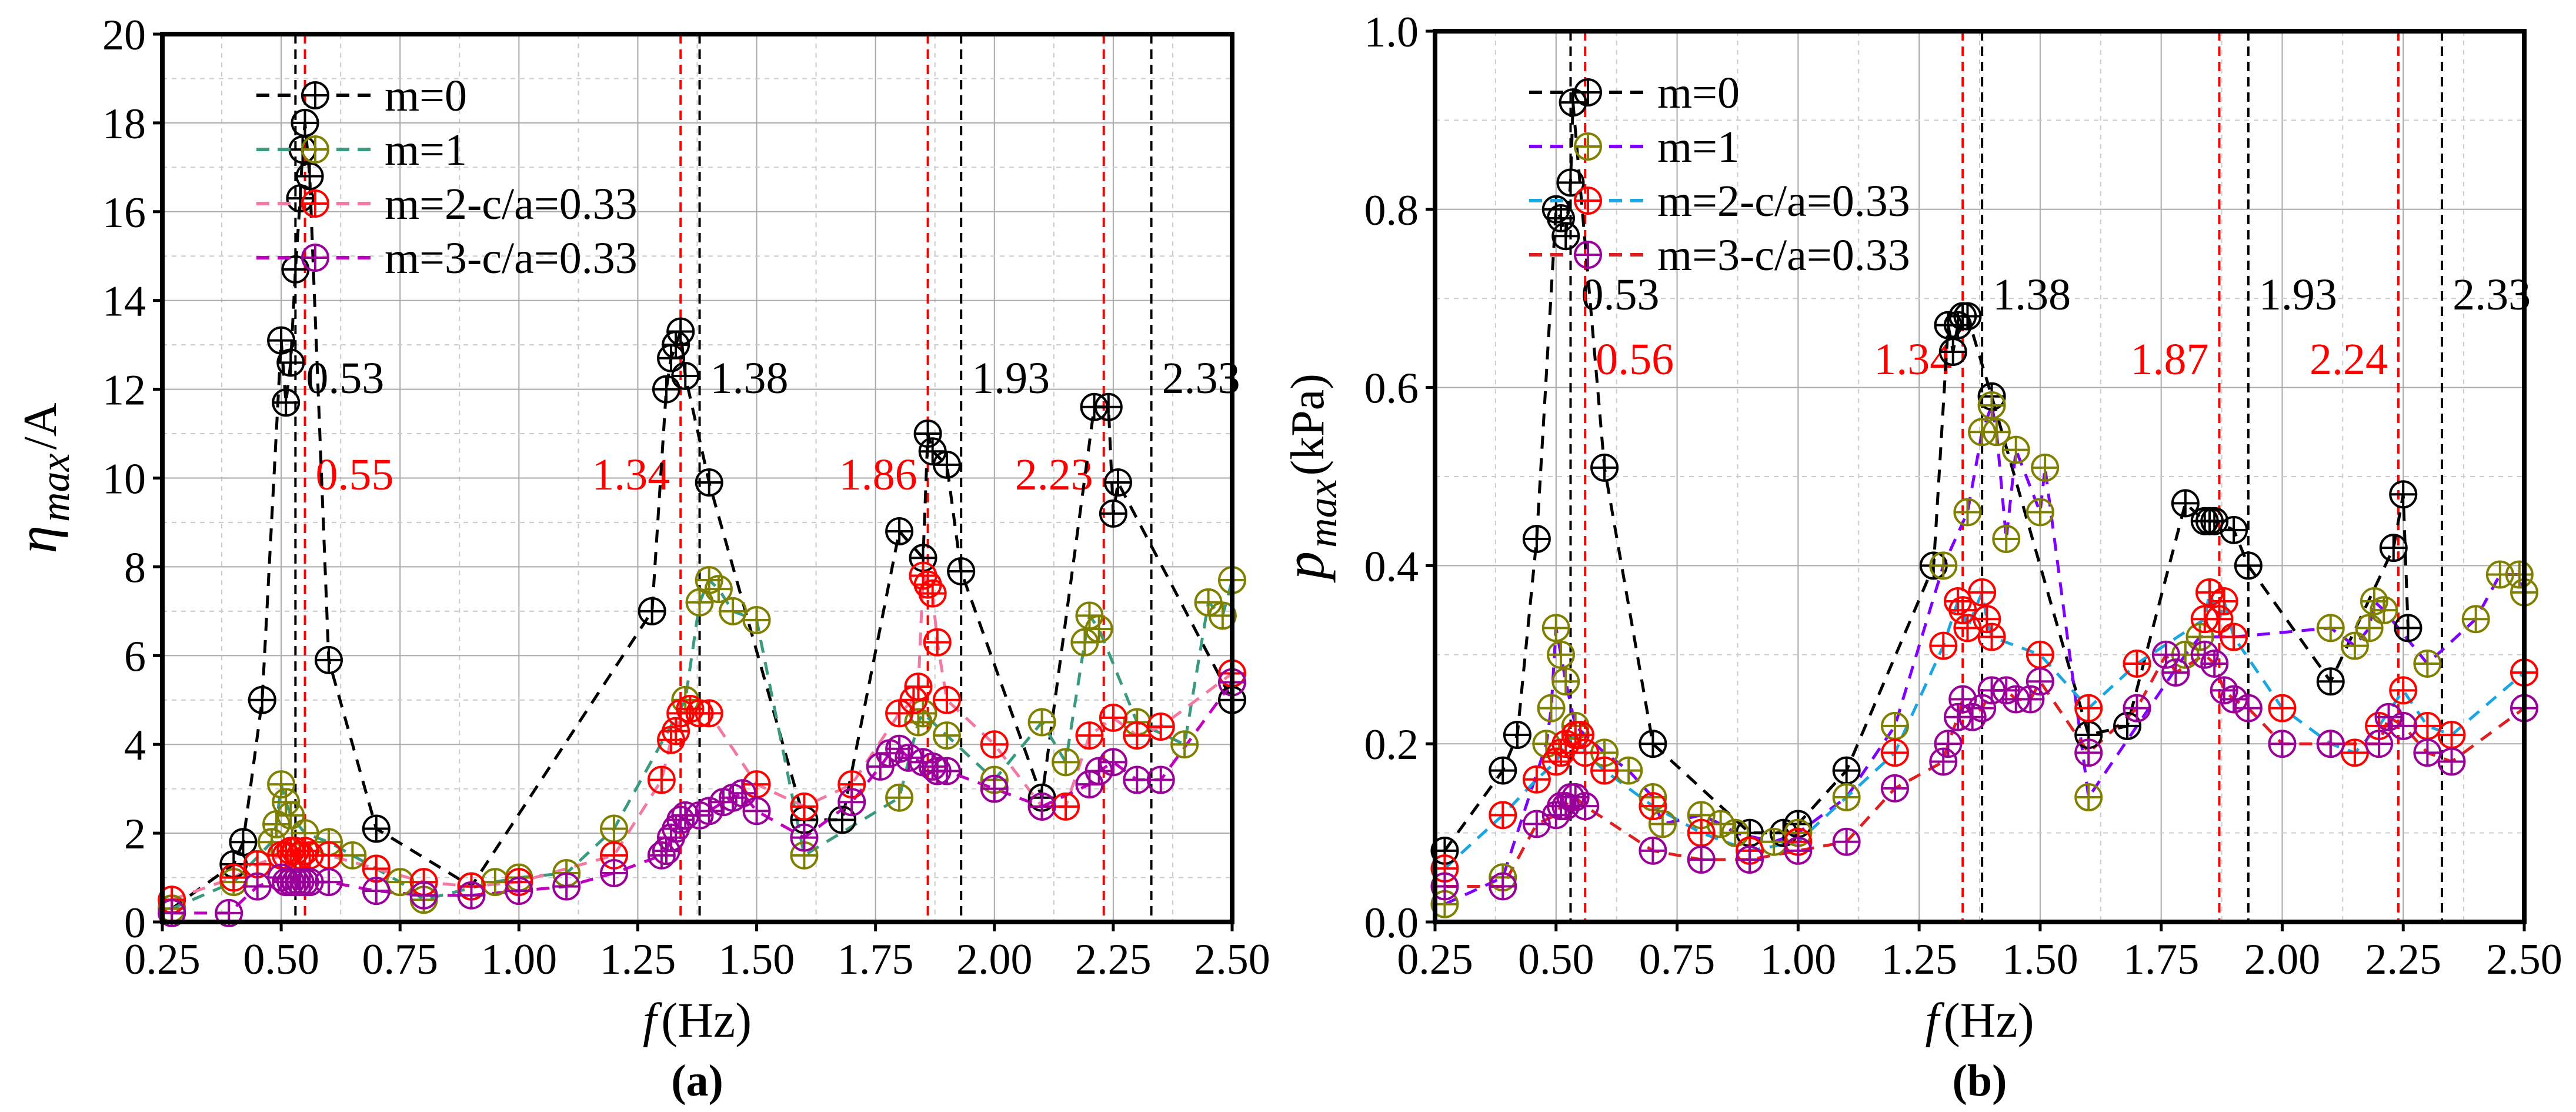  Describe the element at coordinates (124, 479) in the screenshot. I see `y-tick-label: 10` at that location.